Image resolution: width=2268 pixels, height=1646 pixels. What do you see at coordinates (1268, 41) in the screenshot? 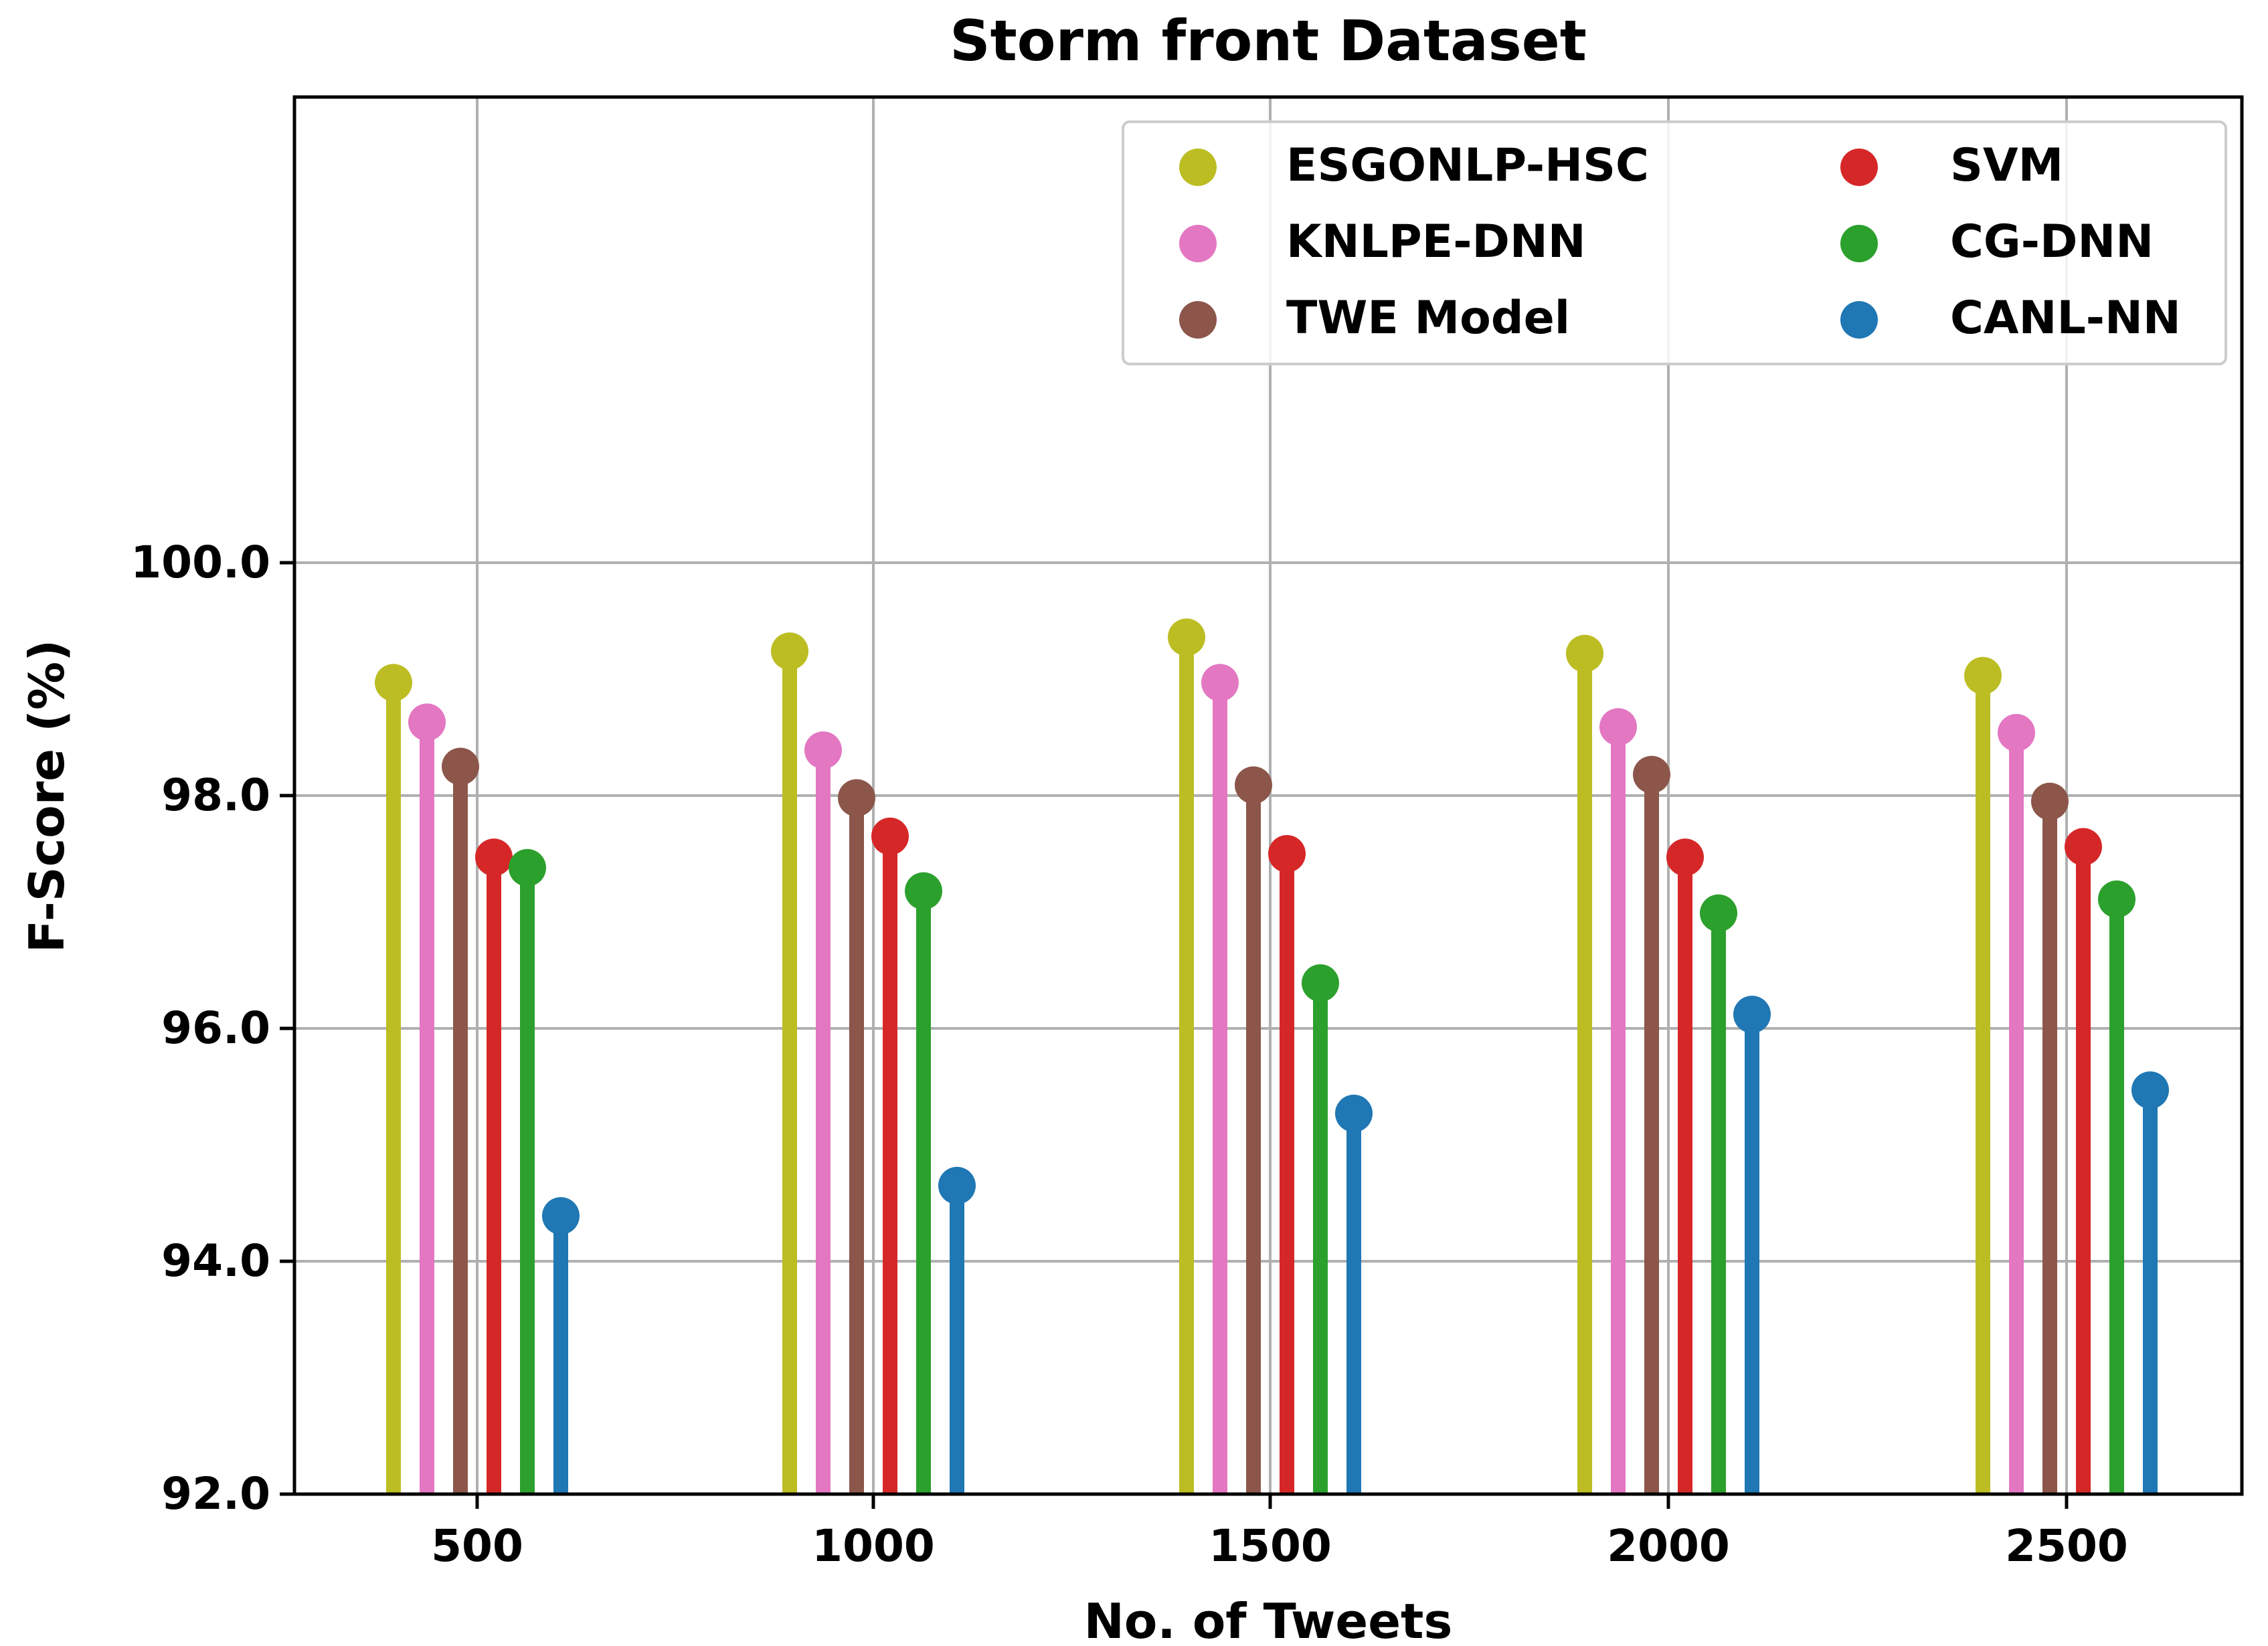
I see `chart-title: Storm front Dataset` at bounding box center [1268, 41].